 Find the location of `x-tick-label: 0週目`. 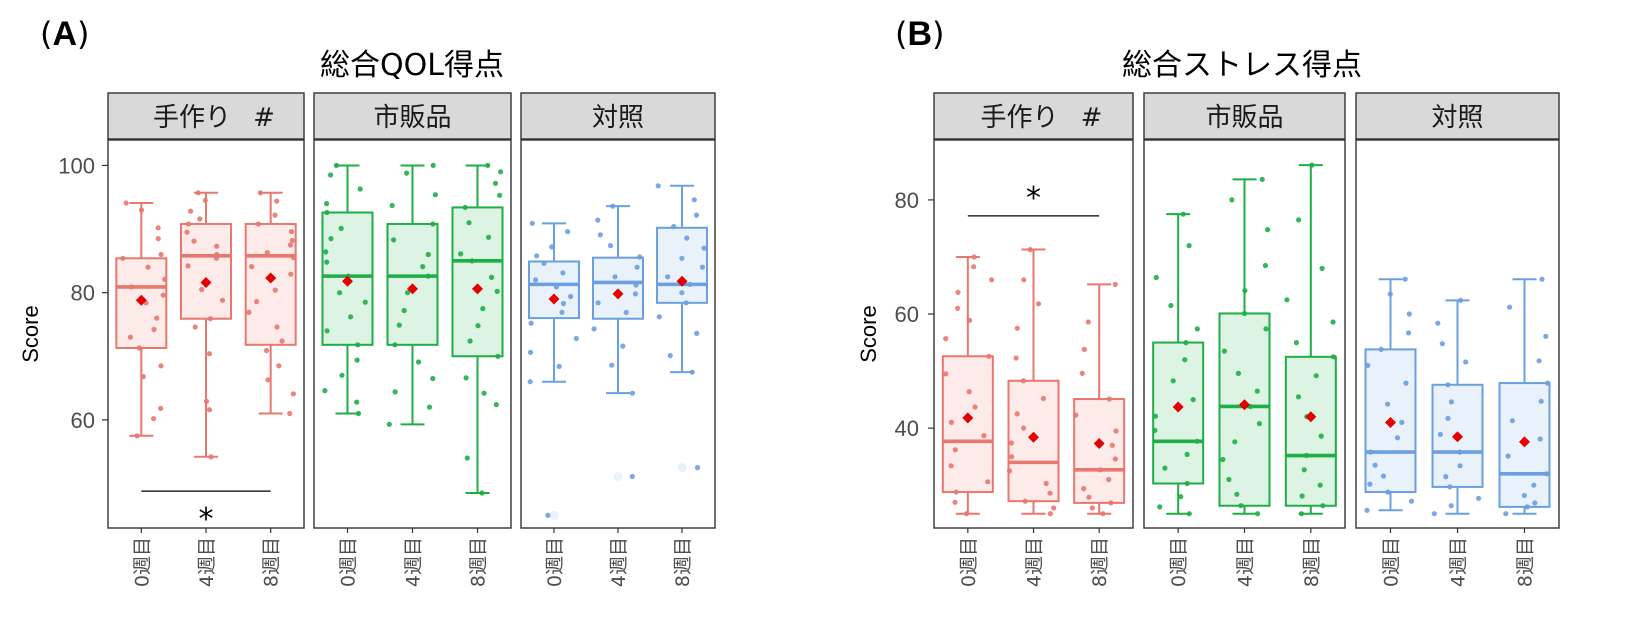

x-tick-label: 0週目 is located at coordinates (1179, 562).